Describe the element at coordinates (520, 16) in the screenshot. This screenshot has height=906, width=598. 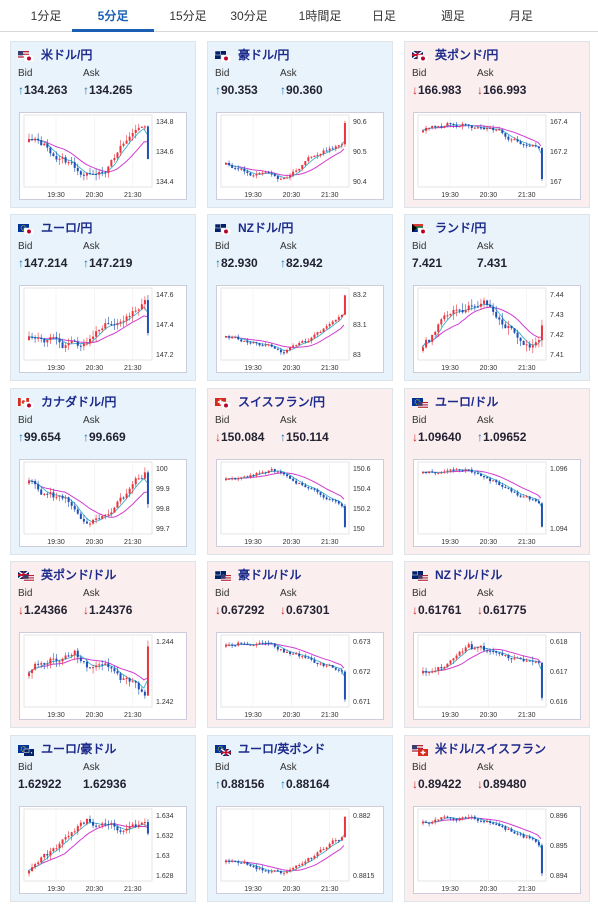
I see `tab-7: 月足` at that location.